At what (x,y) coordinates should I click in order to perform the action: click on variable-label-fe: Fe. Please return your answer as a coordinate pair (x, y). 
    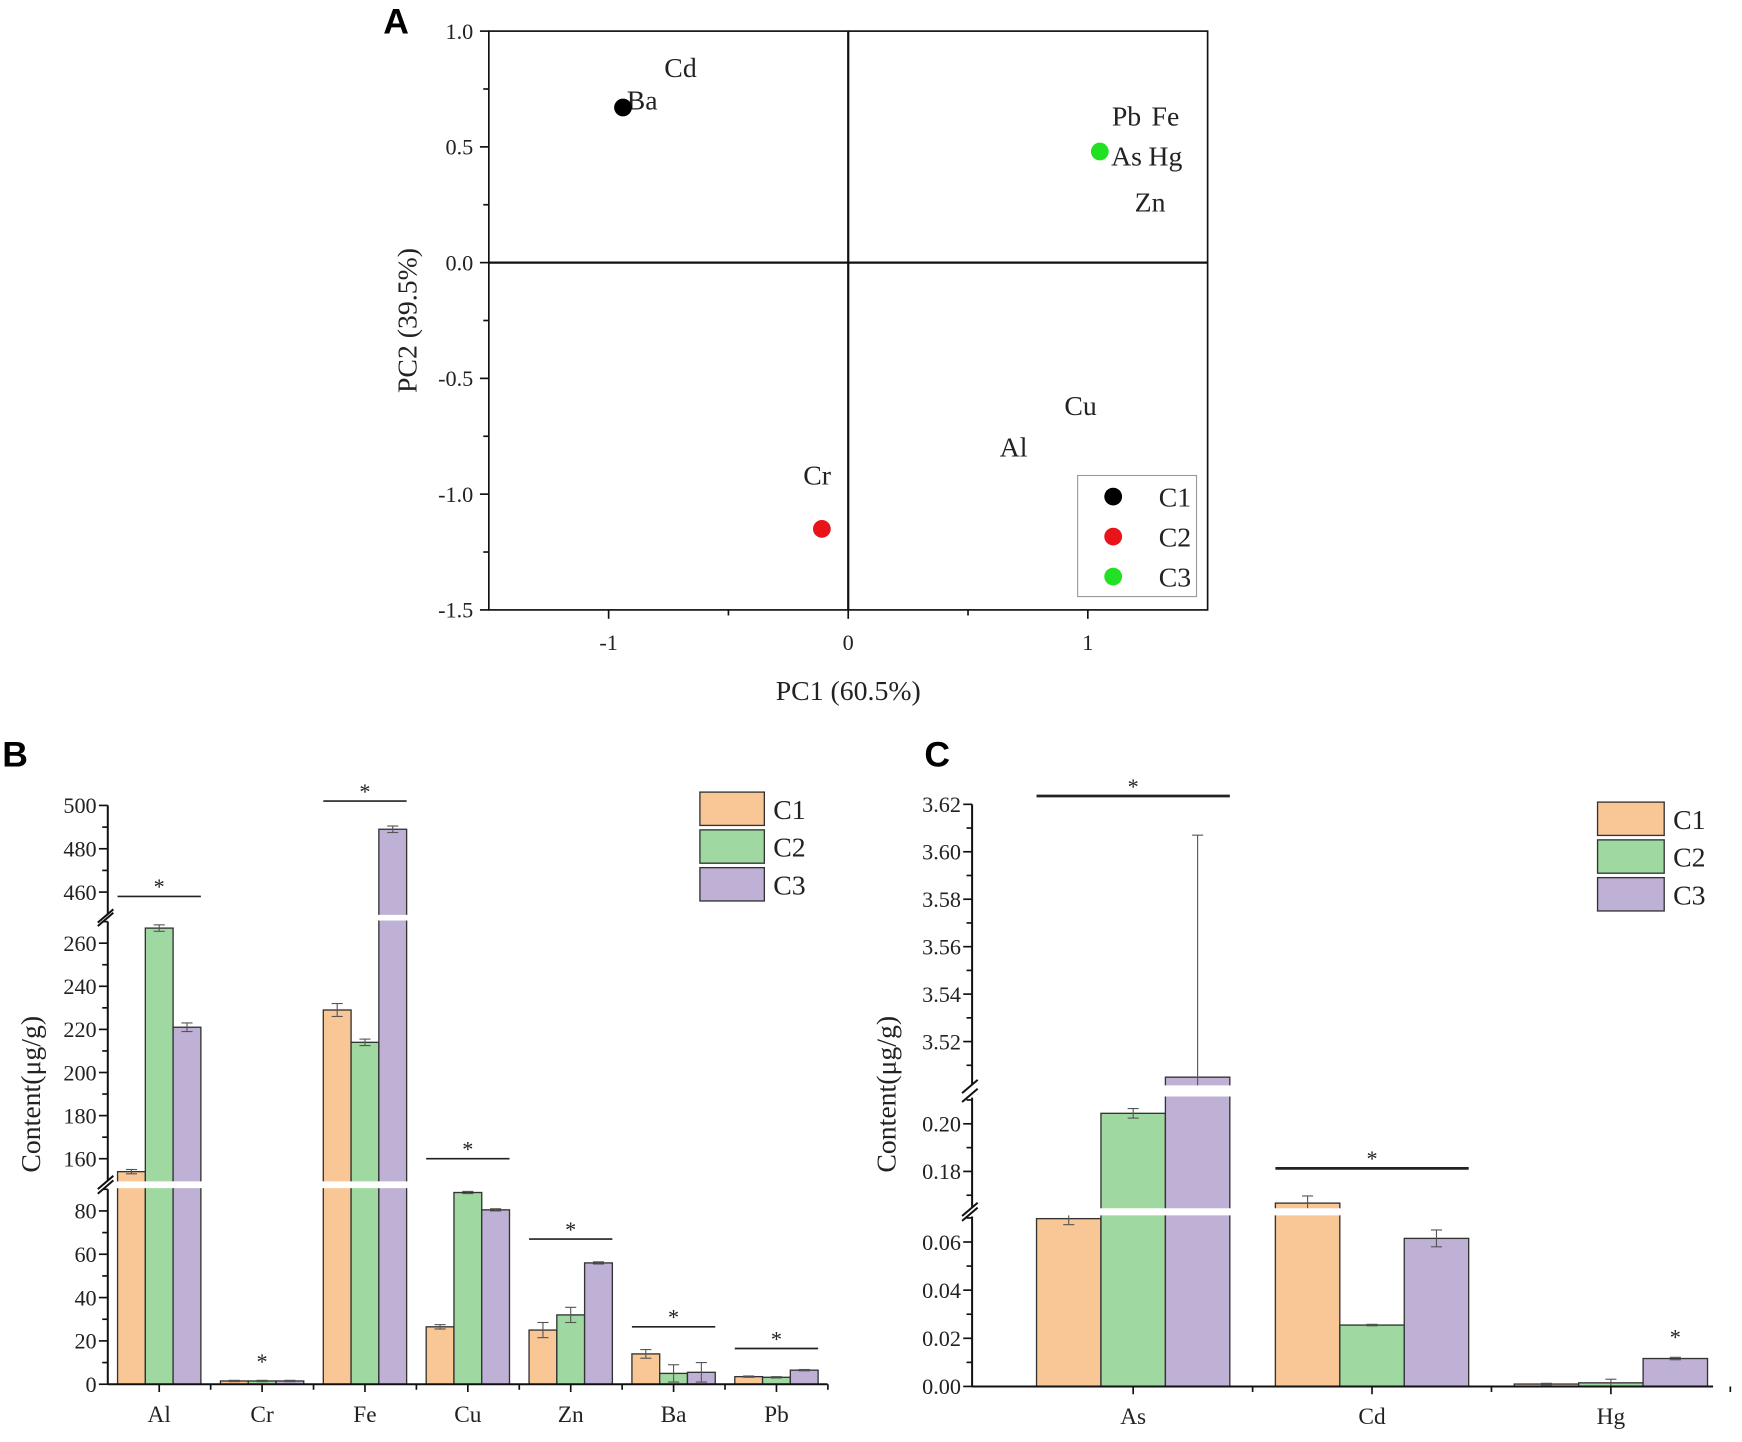
    Looking at the image, I should click on (1166, 117).